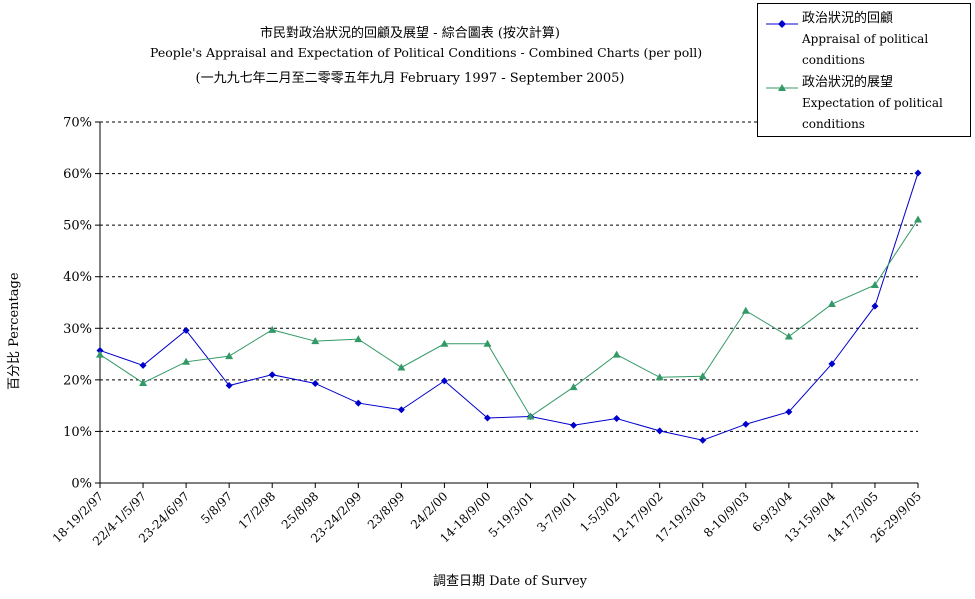 This screenshot has height=599, width=975. What do you see at coordinates (216, 507) in the screenshot?
I see `x-tick-label: 5/8/97` at bounding box center [216, 507].